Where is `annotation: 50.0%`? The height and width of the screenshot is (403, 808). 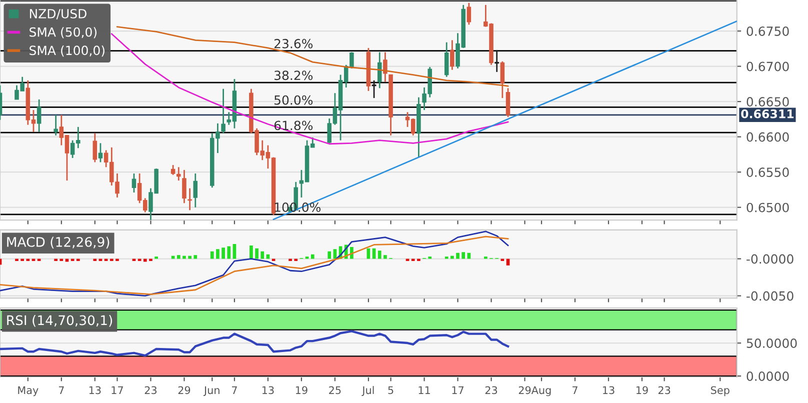
annotation: 50.0% is located at coordinates (293, 100).